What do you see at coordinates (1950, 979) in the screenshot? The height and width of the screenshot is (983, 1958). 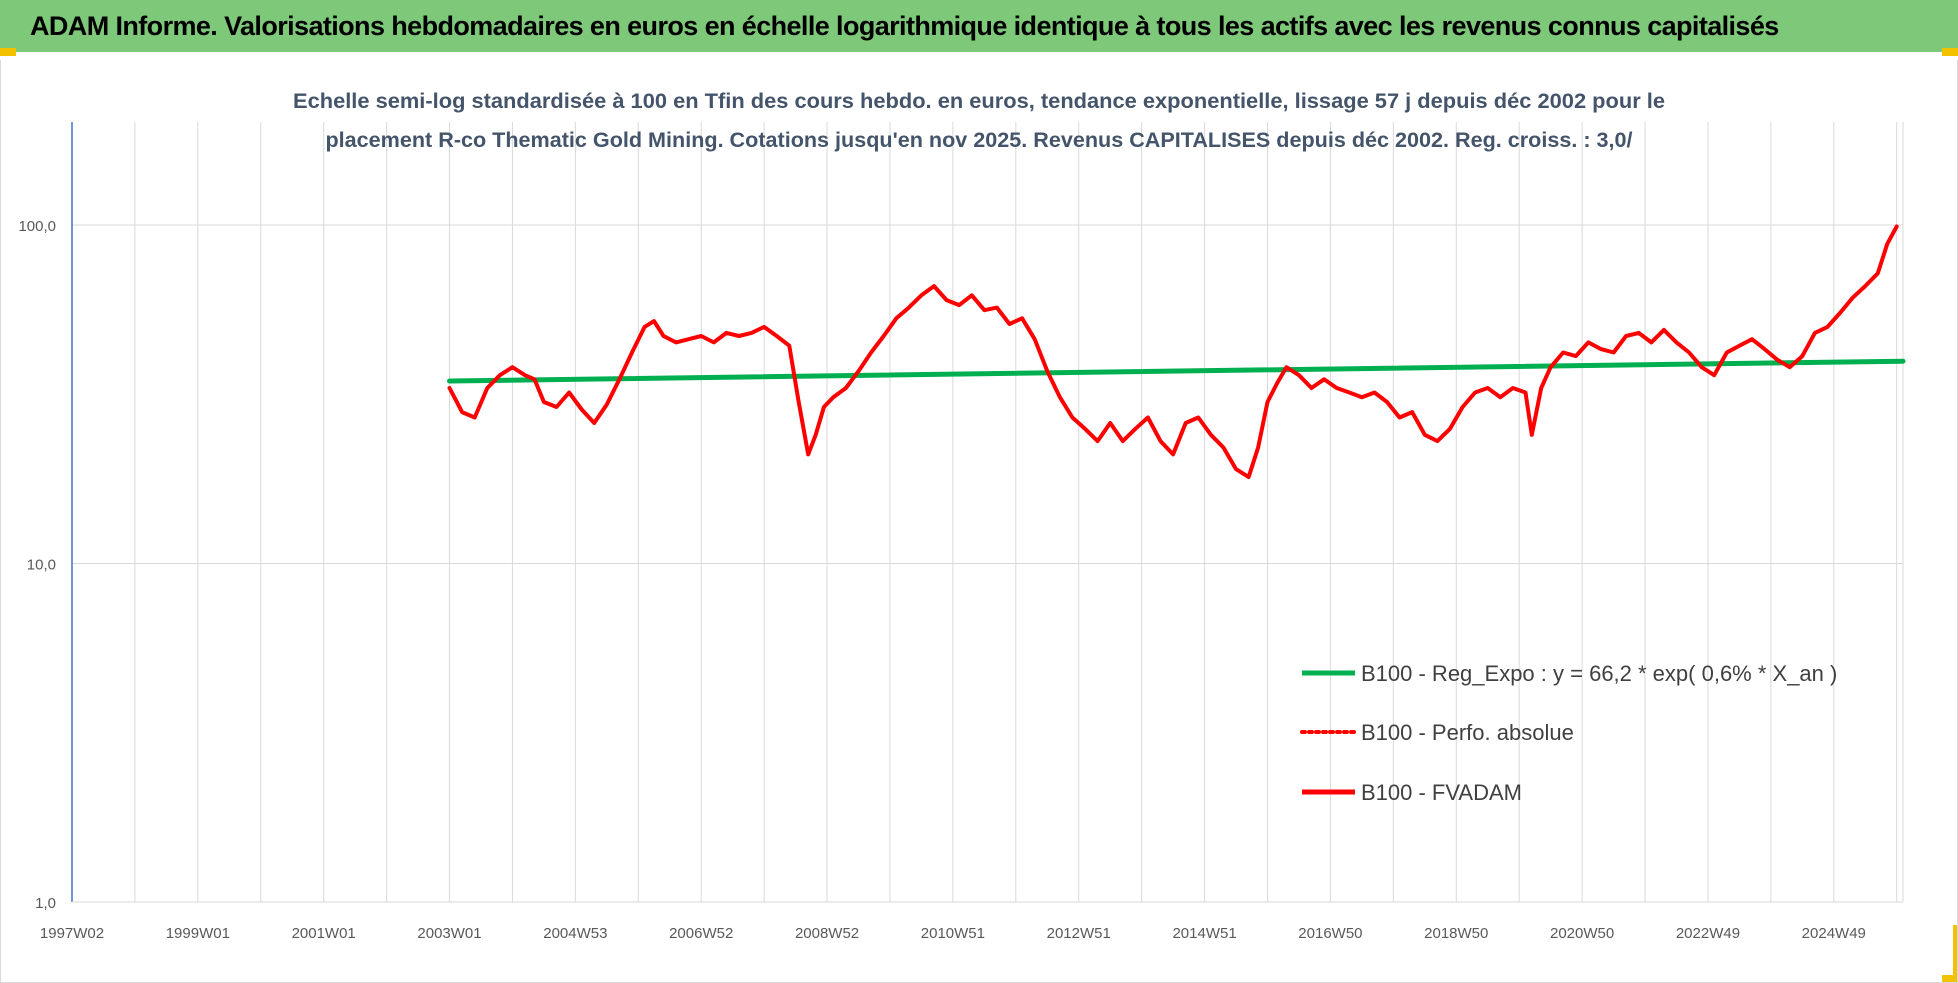 I see `corner-mark-bottom-right-h` at bounding box center [1950, 979].